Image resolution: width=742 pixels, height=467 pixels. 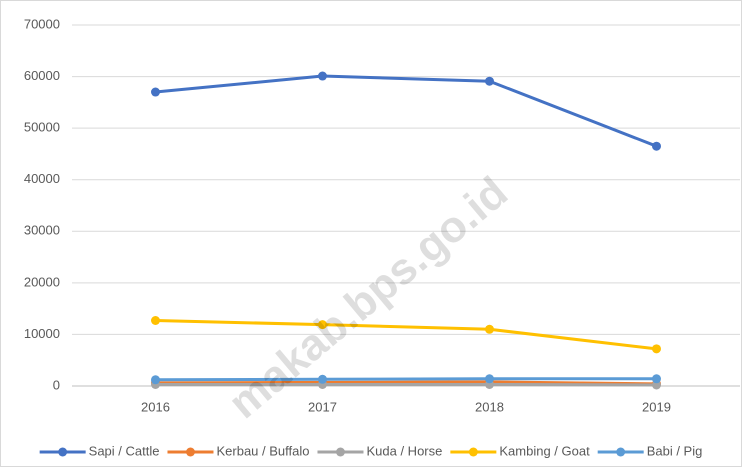 What do you see at coordinates (544, 450) in the screenshot?
I see `legend-label: Kambing / Goat` at bounding box center [544, 450].